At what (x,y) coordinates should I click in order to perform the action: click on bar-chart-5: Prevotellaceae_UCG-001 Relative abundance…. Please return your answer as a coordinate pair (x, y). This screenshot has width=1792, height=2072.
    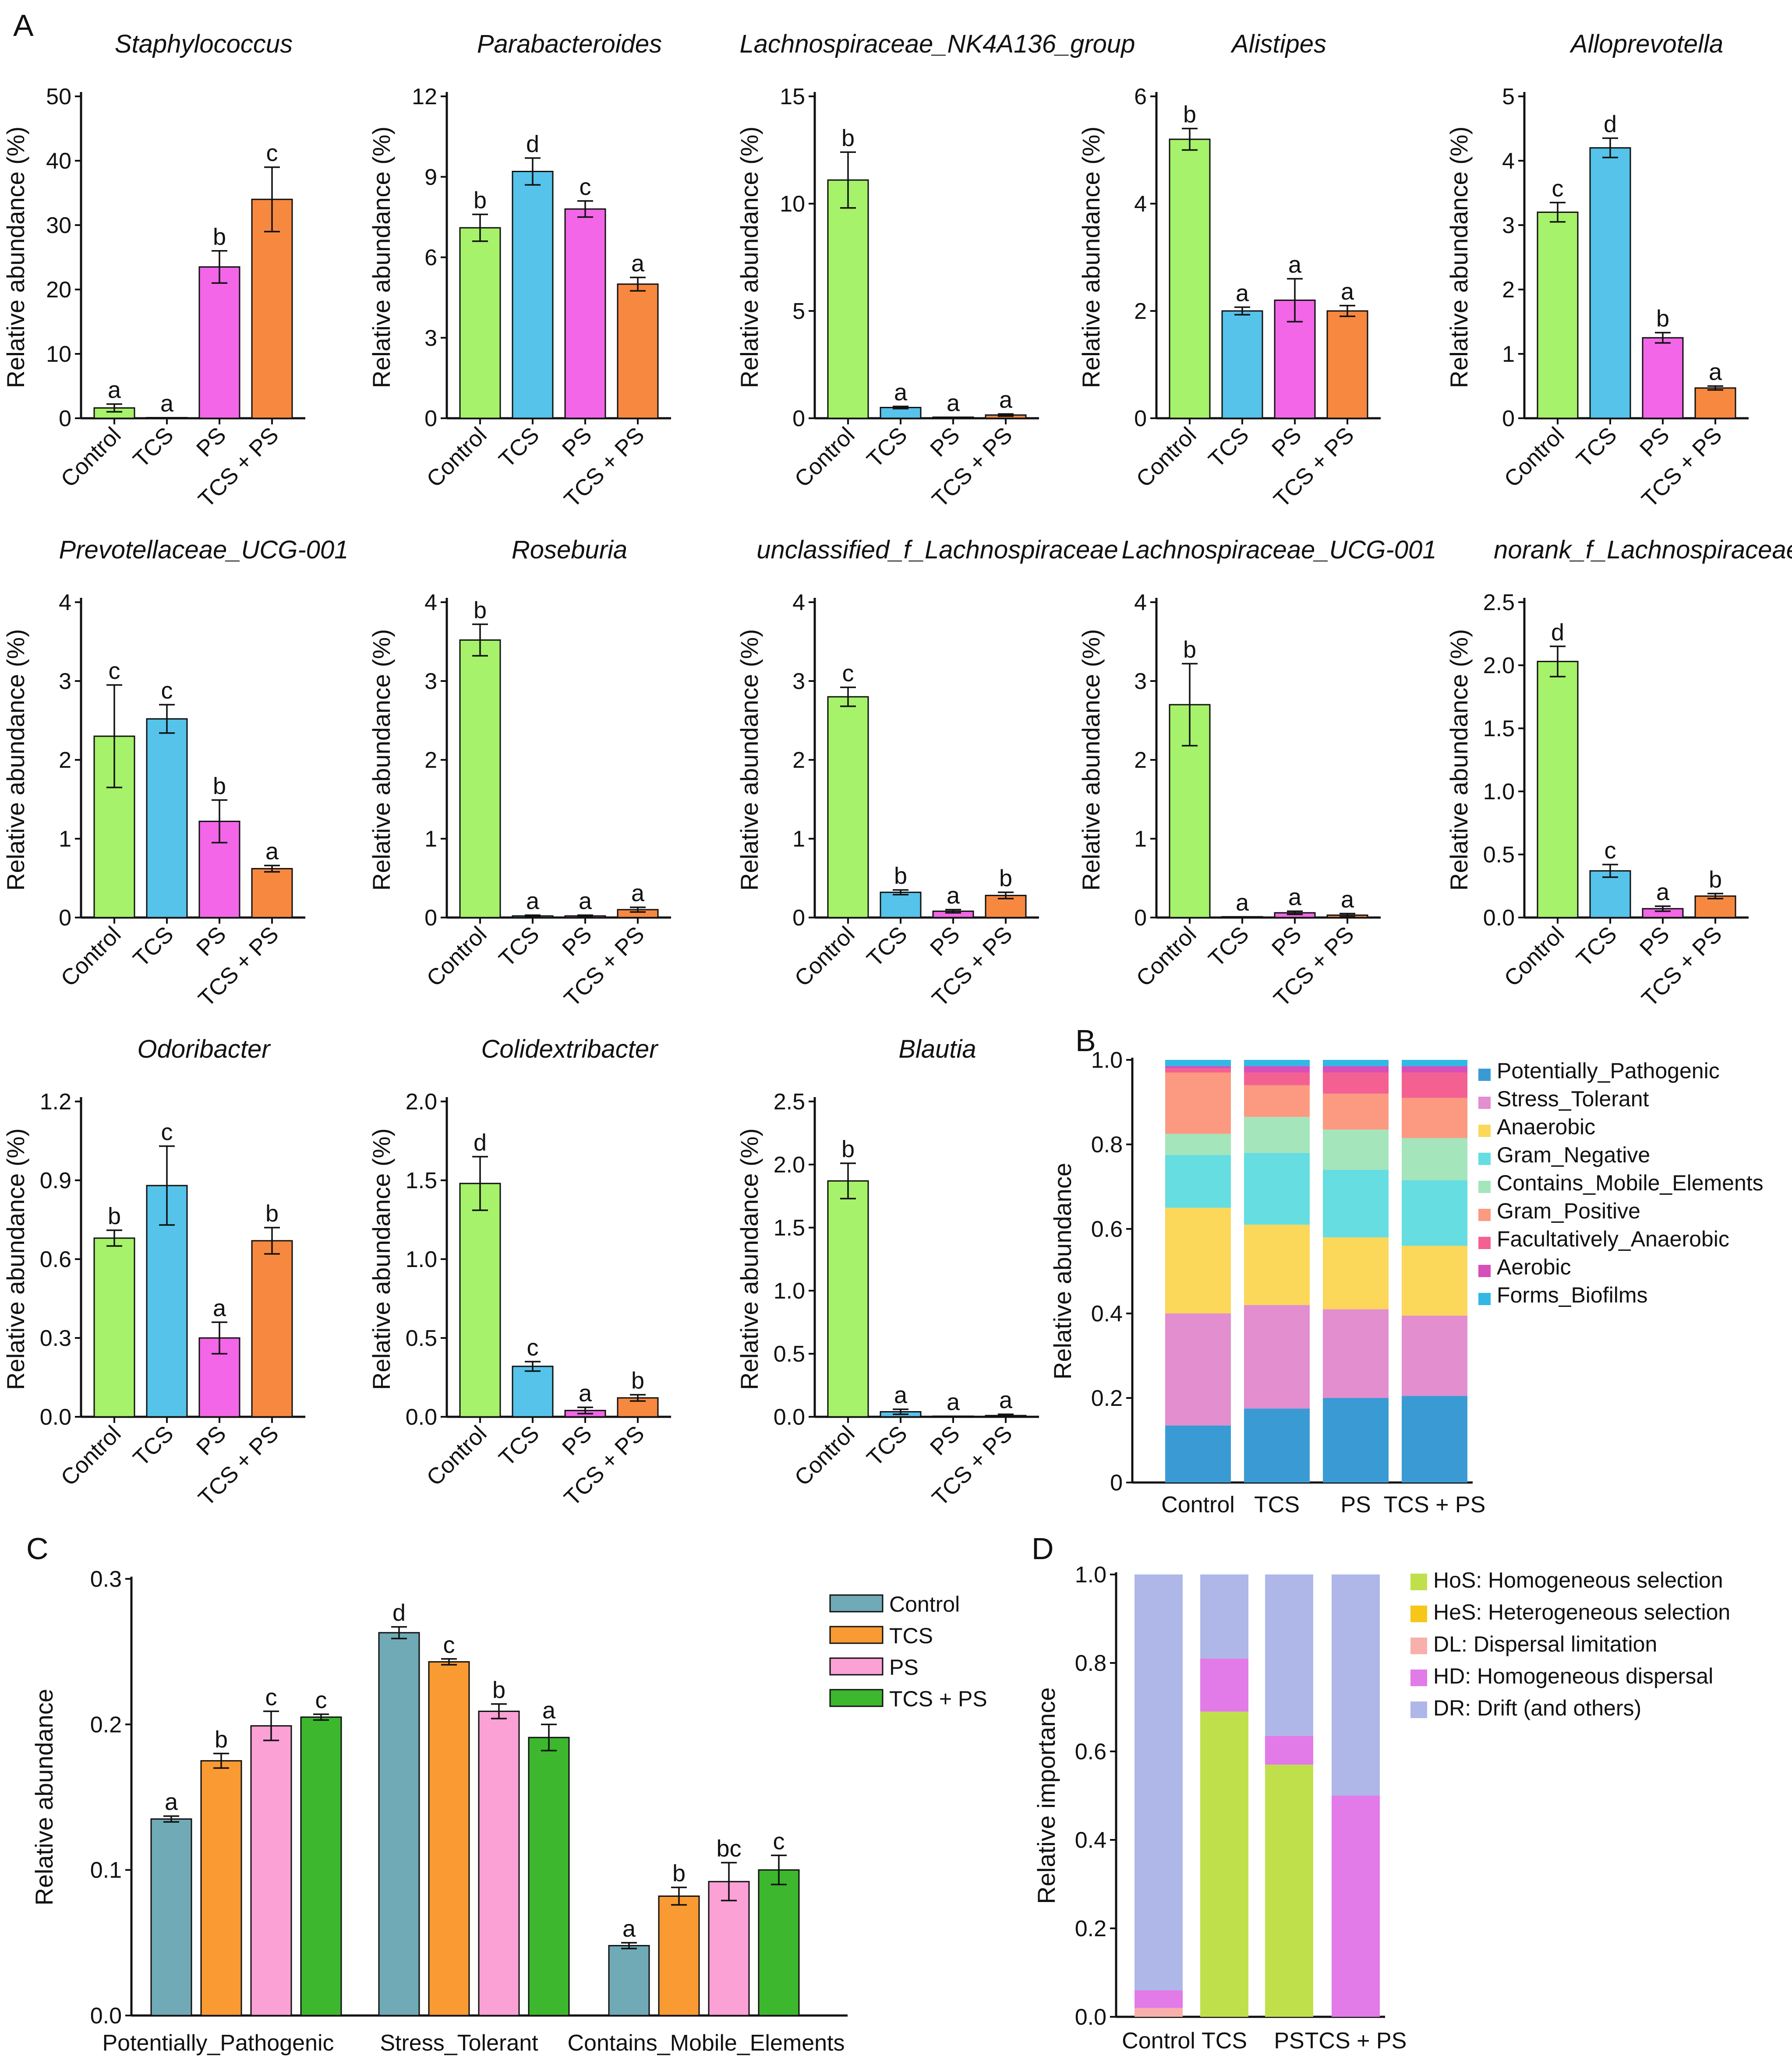
    Looking at the image, I should click on (175, 774).